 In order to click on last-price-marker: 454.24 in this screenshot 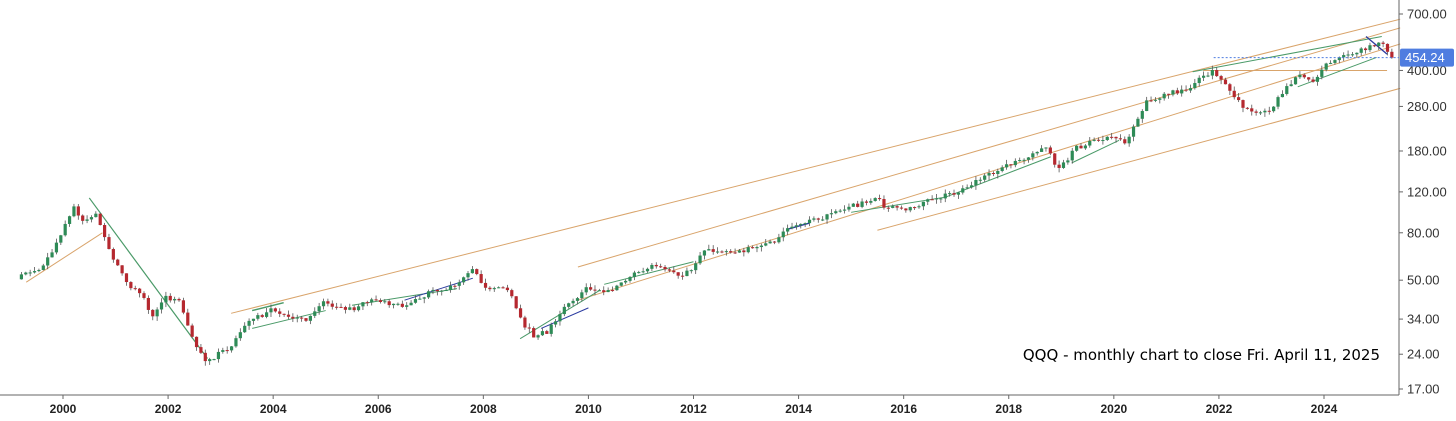, I will do `click(1333, 57)`.